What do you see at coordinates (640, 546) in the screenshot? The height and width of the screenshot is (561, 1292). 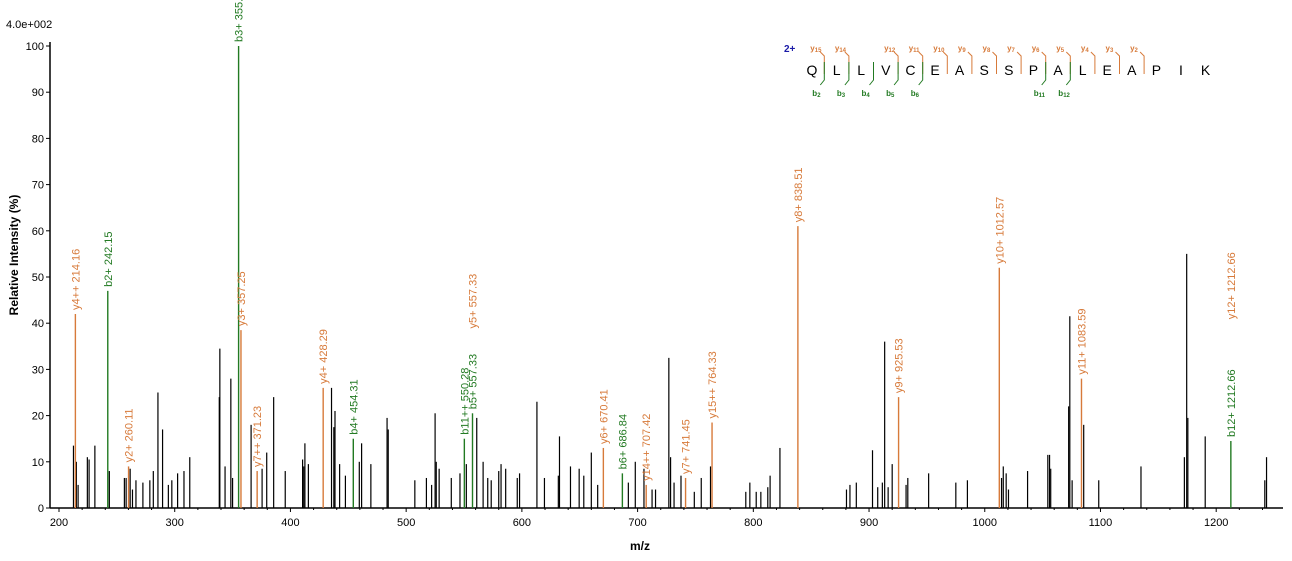 I see `x-axis-title: m/z` at bounding box center [640, 546].